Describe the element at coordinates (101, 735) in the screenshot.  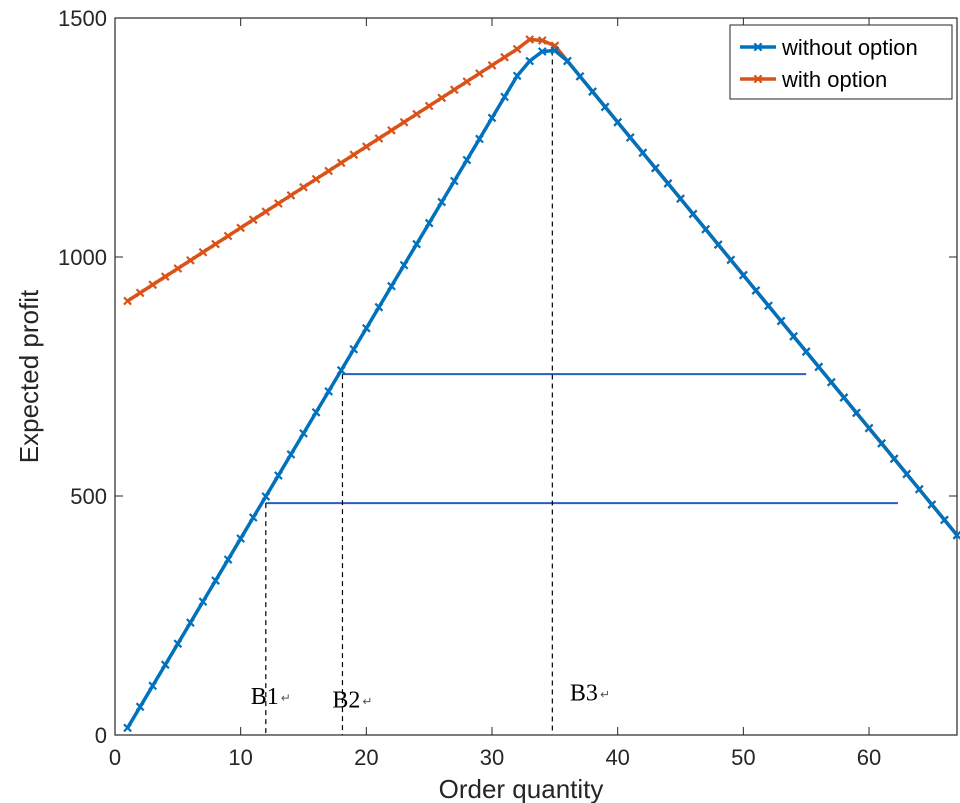
I see `y-tick-label: 0` at that location.